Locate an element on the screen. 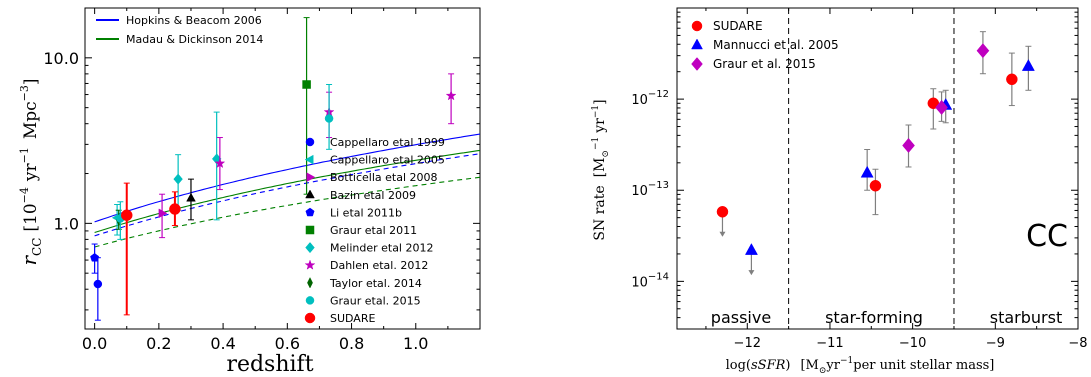 This screenshot has height=377, width=1091. legend-label-0: Cappellaro etal 1999 is located at coordinates (387, 142).